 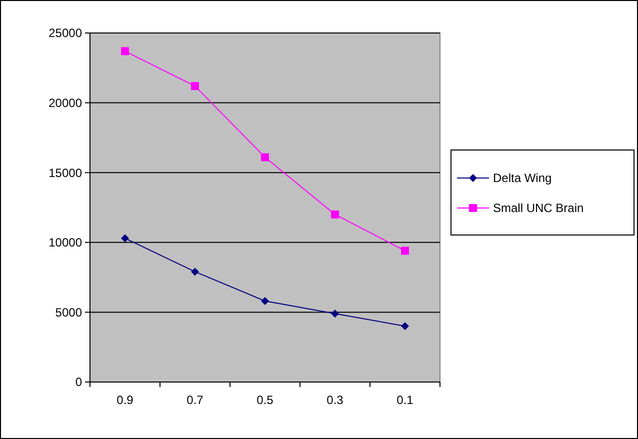 What do you see at coordinates (125, 400) in the screenshot?
I see `x-tick-label: 0.9` at bounding box center [125, 400].